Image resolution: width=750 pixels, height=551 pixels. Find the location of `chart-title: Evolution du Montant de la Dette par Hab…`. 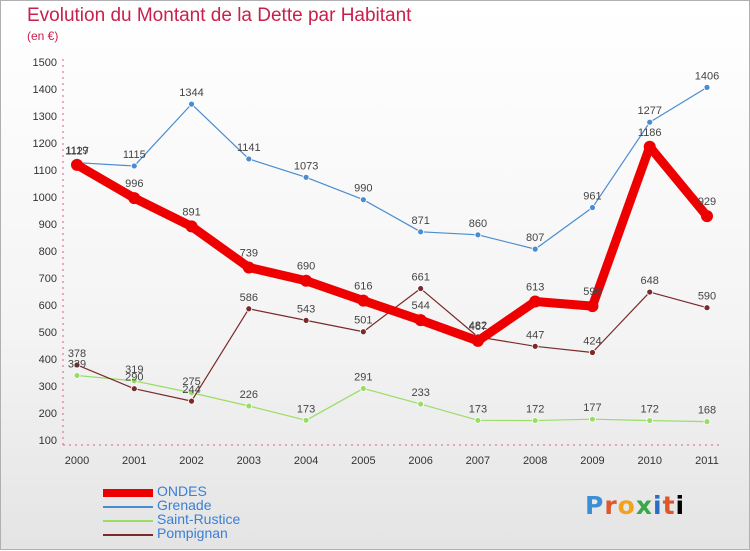

chart-title: Evolution du Montant de la Dette par Hab… is located at coordinates (219, 15).